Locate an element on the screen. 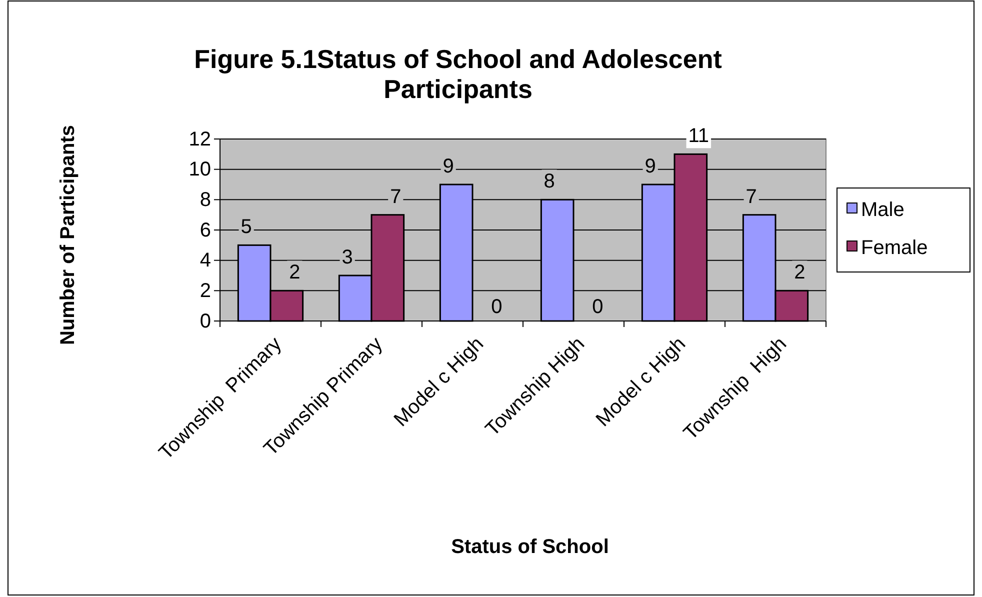 The width and height of the screenshot is (982, 597). data-label: 5 is located at coordinates (246, 227).